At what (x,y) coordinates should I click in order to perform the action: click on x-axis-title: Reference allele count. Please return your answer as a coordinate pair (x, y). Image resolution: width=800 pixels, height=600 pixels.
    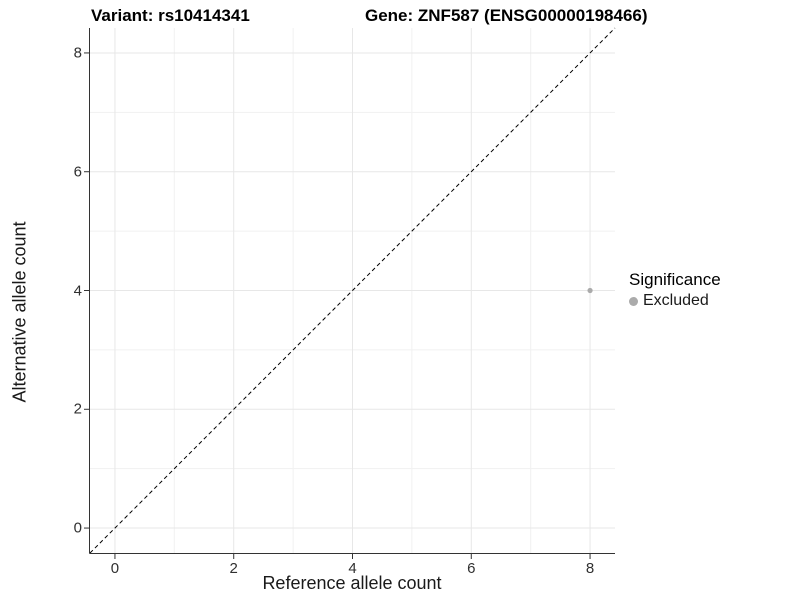
    Looking at the image, I should click on (352, 583).